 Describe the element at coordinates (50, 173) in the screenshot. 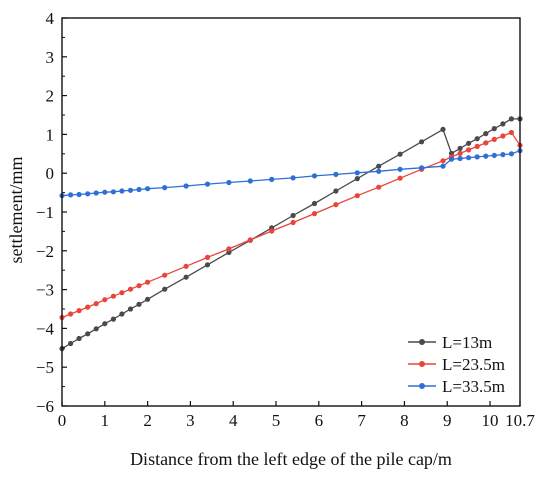

I see `y-tick-label: 0` at that location.